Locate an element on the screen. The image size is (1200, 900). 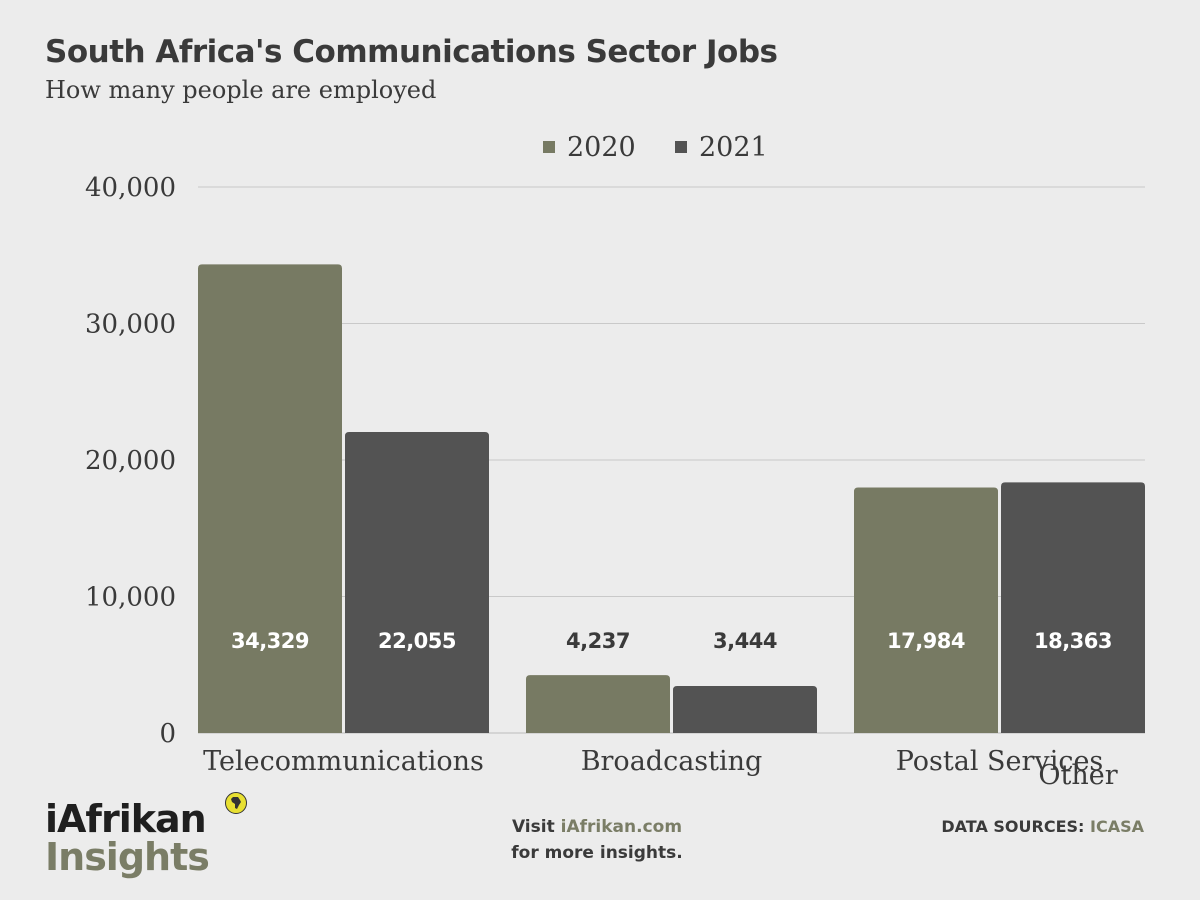
visit-note: Visit iAfrikan.com for more insights. is located at coordinates (597, 840).